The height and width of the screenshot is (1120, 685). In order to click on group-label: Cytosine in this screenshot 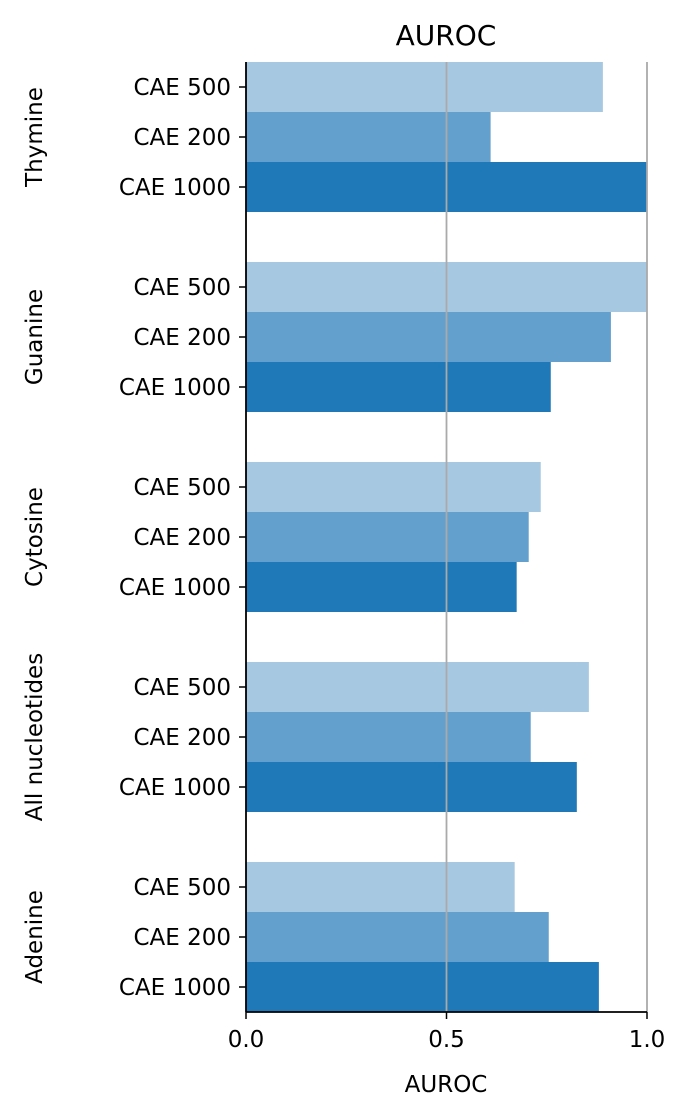, I will do `click(35, 537)`.